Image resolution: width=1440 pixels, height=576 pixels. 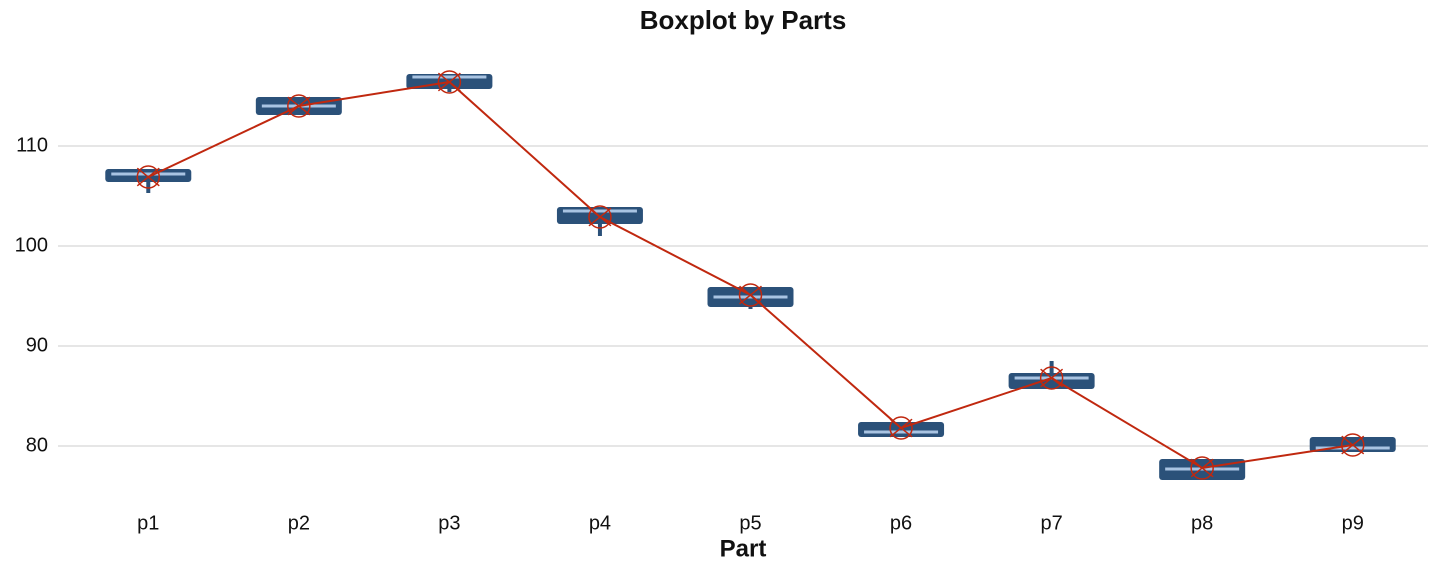 I want to click on x-tick-label: p7, so click(x=1051, y=523).